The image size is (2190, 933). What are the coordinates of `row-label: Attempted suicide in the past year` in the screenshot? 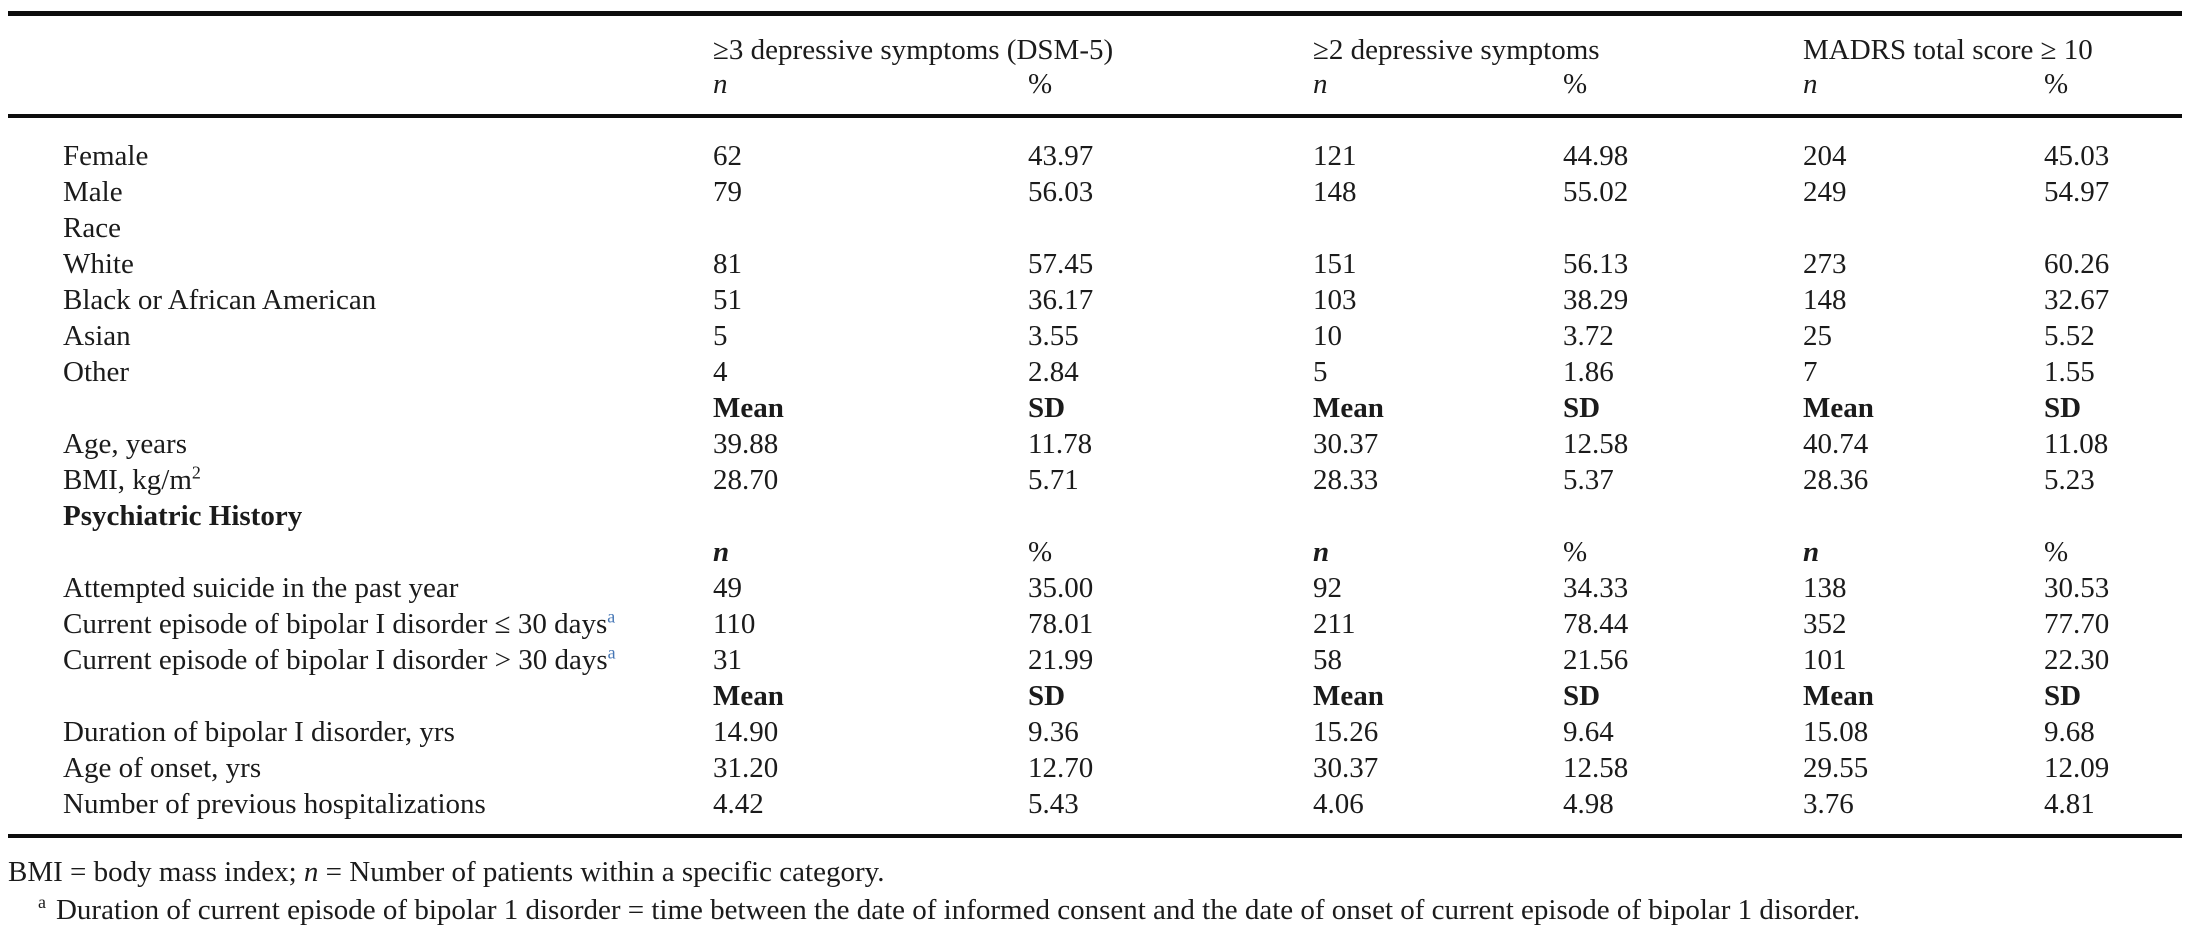 It's located at (261, 588).